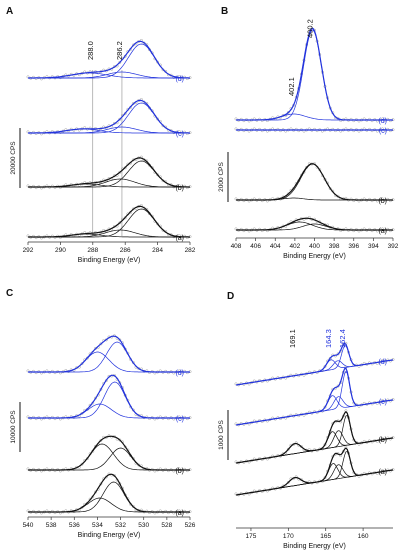  I want to click on x-tick-label: 530, so click(143, 525).